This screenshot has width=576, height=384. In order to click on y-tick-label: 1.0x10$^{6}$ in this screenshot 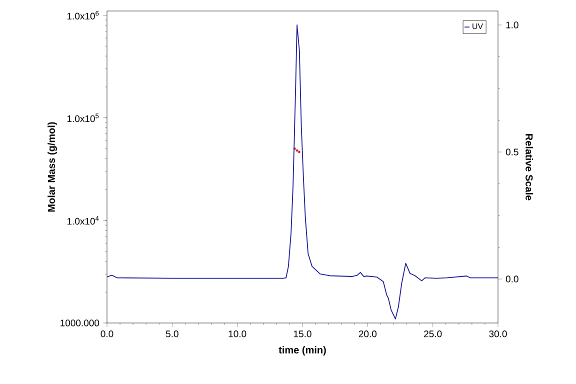, I will do `click(83, 15)`.